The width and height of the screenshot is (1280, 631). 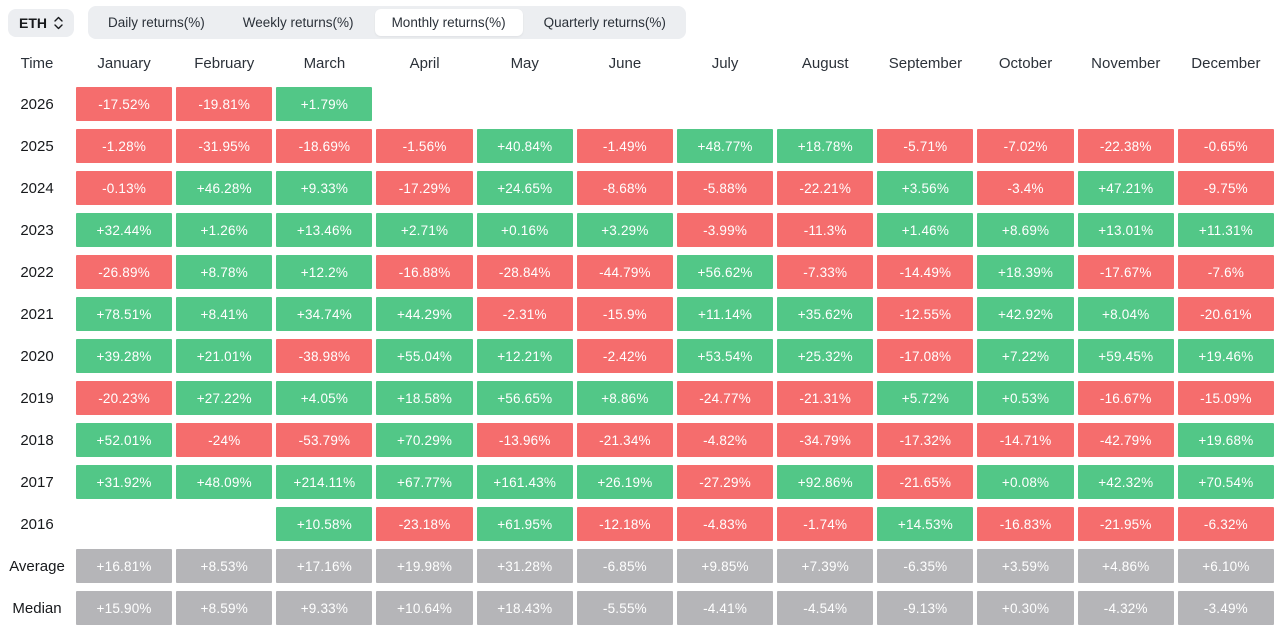 I want to click on tab-quarterly-returns: Quarterly returns(%), so click(x=604, y=22).